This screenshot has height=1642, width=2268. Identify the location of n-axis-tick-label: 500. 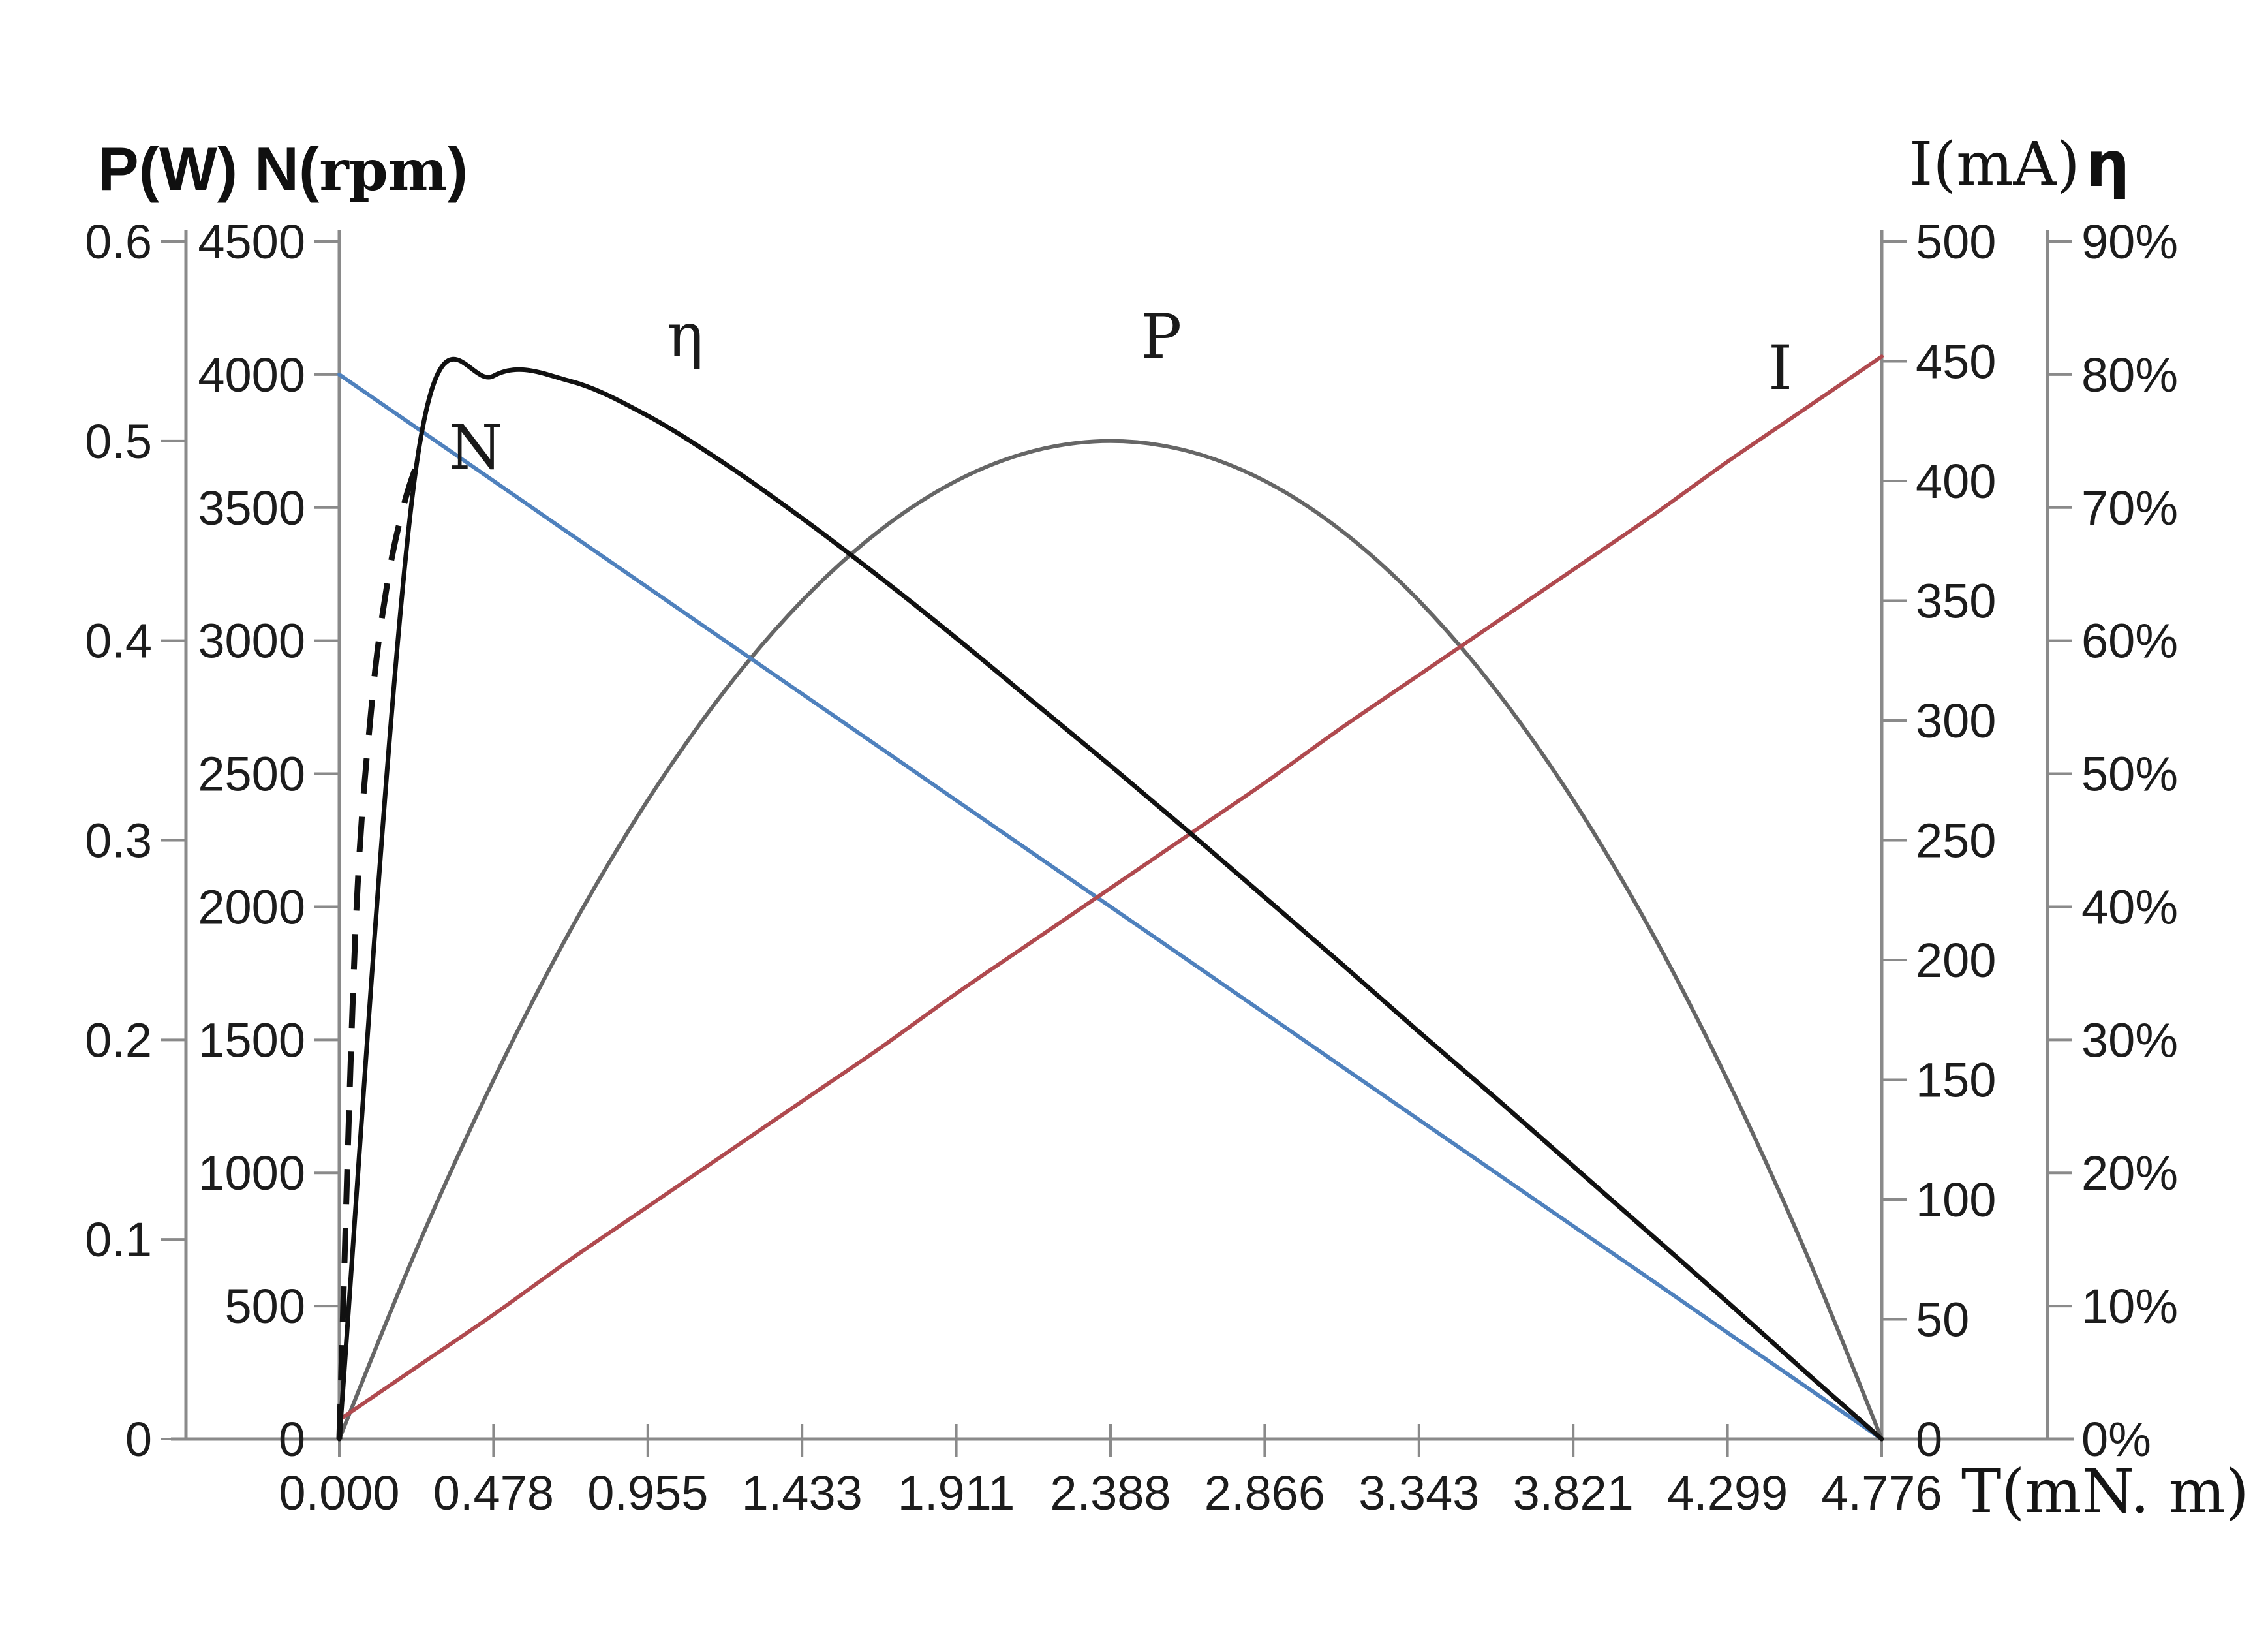
(265, 1306).